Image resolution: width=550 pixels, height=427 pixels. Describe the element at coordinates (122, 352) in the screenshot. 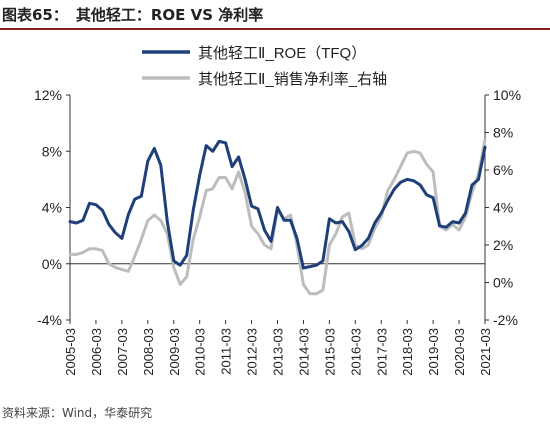

I see `x-tick-label: 2007-03` at that location.